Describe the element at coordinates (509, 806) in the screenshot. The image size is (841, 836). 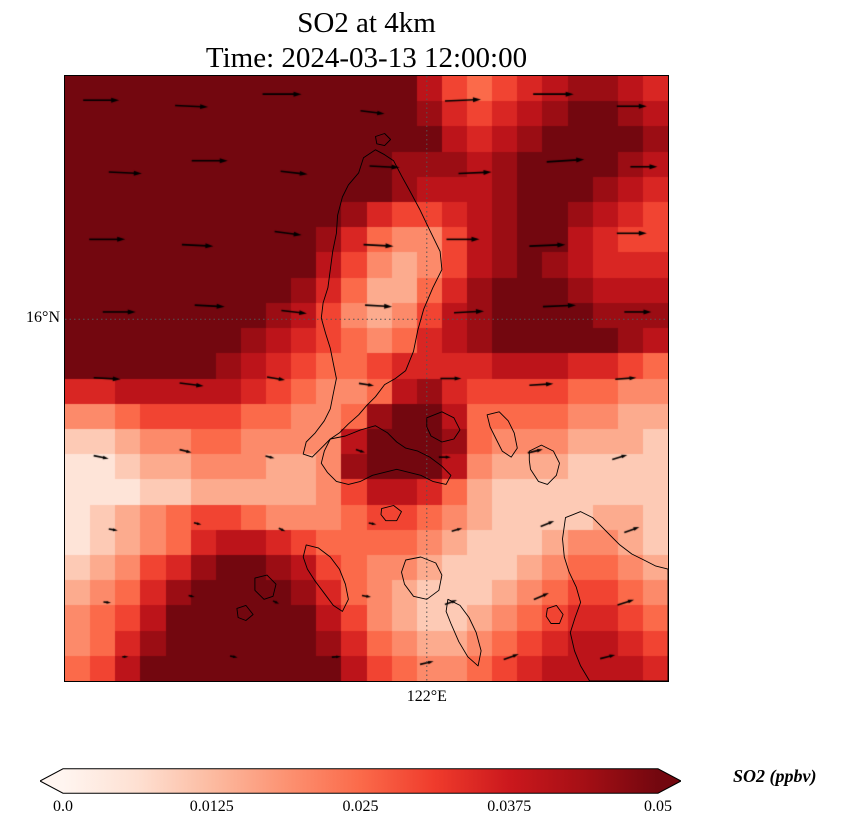
I see `colorbar-tick-label: 0.0375` at that location.